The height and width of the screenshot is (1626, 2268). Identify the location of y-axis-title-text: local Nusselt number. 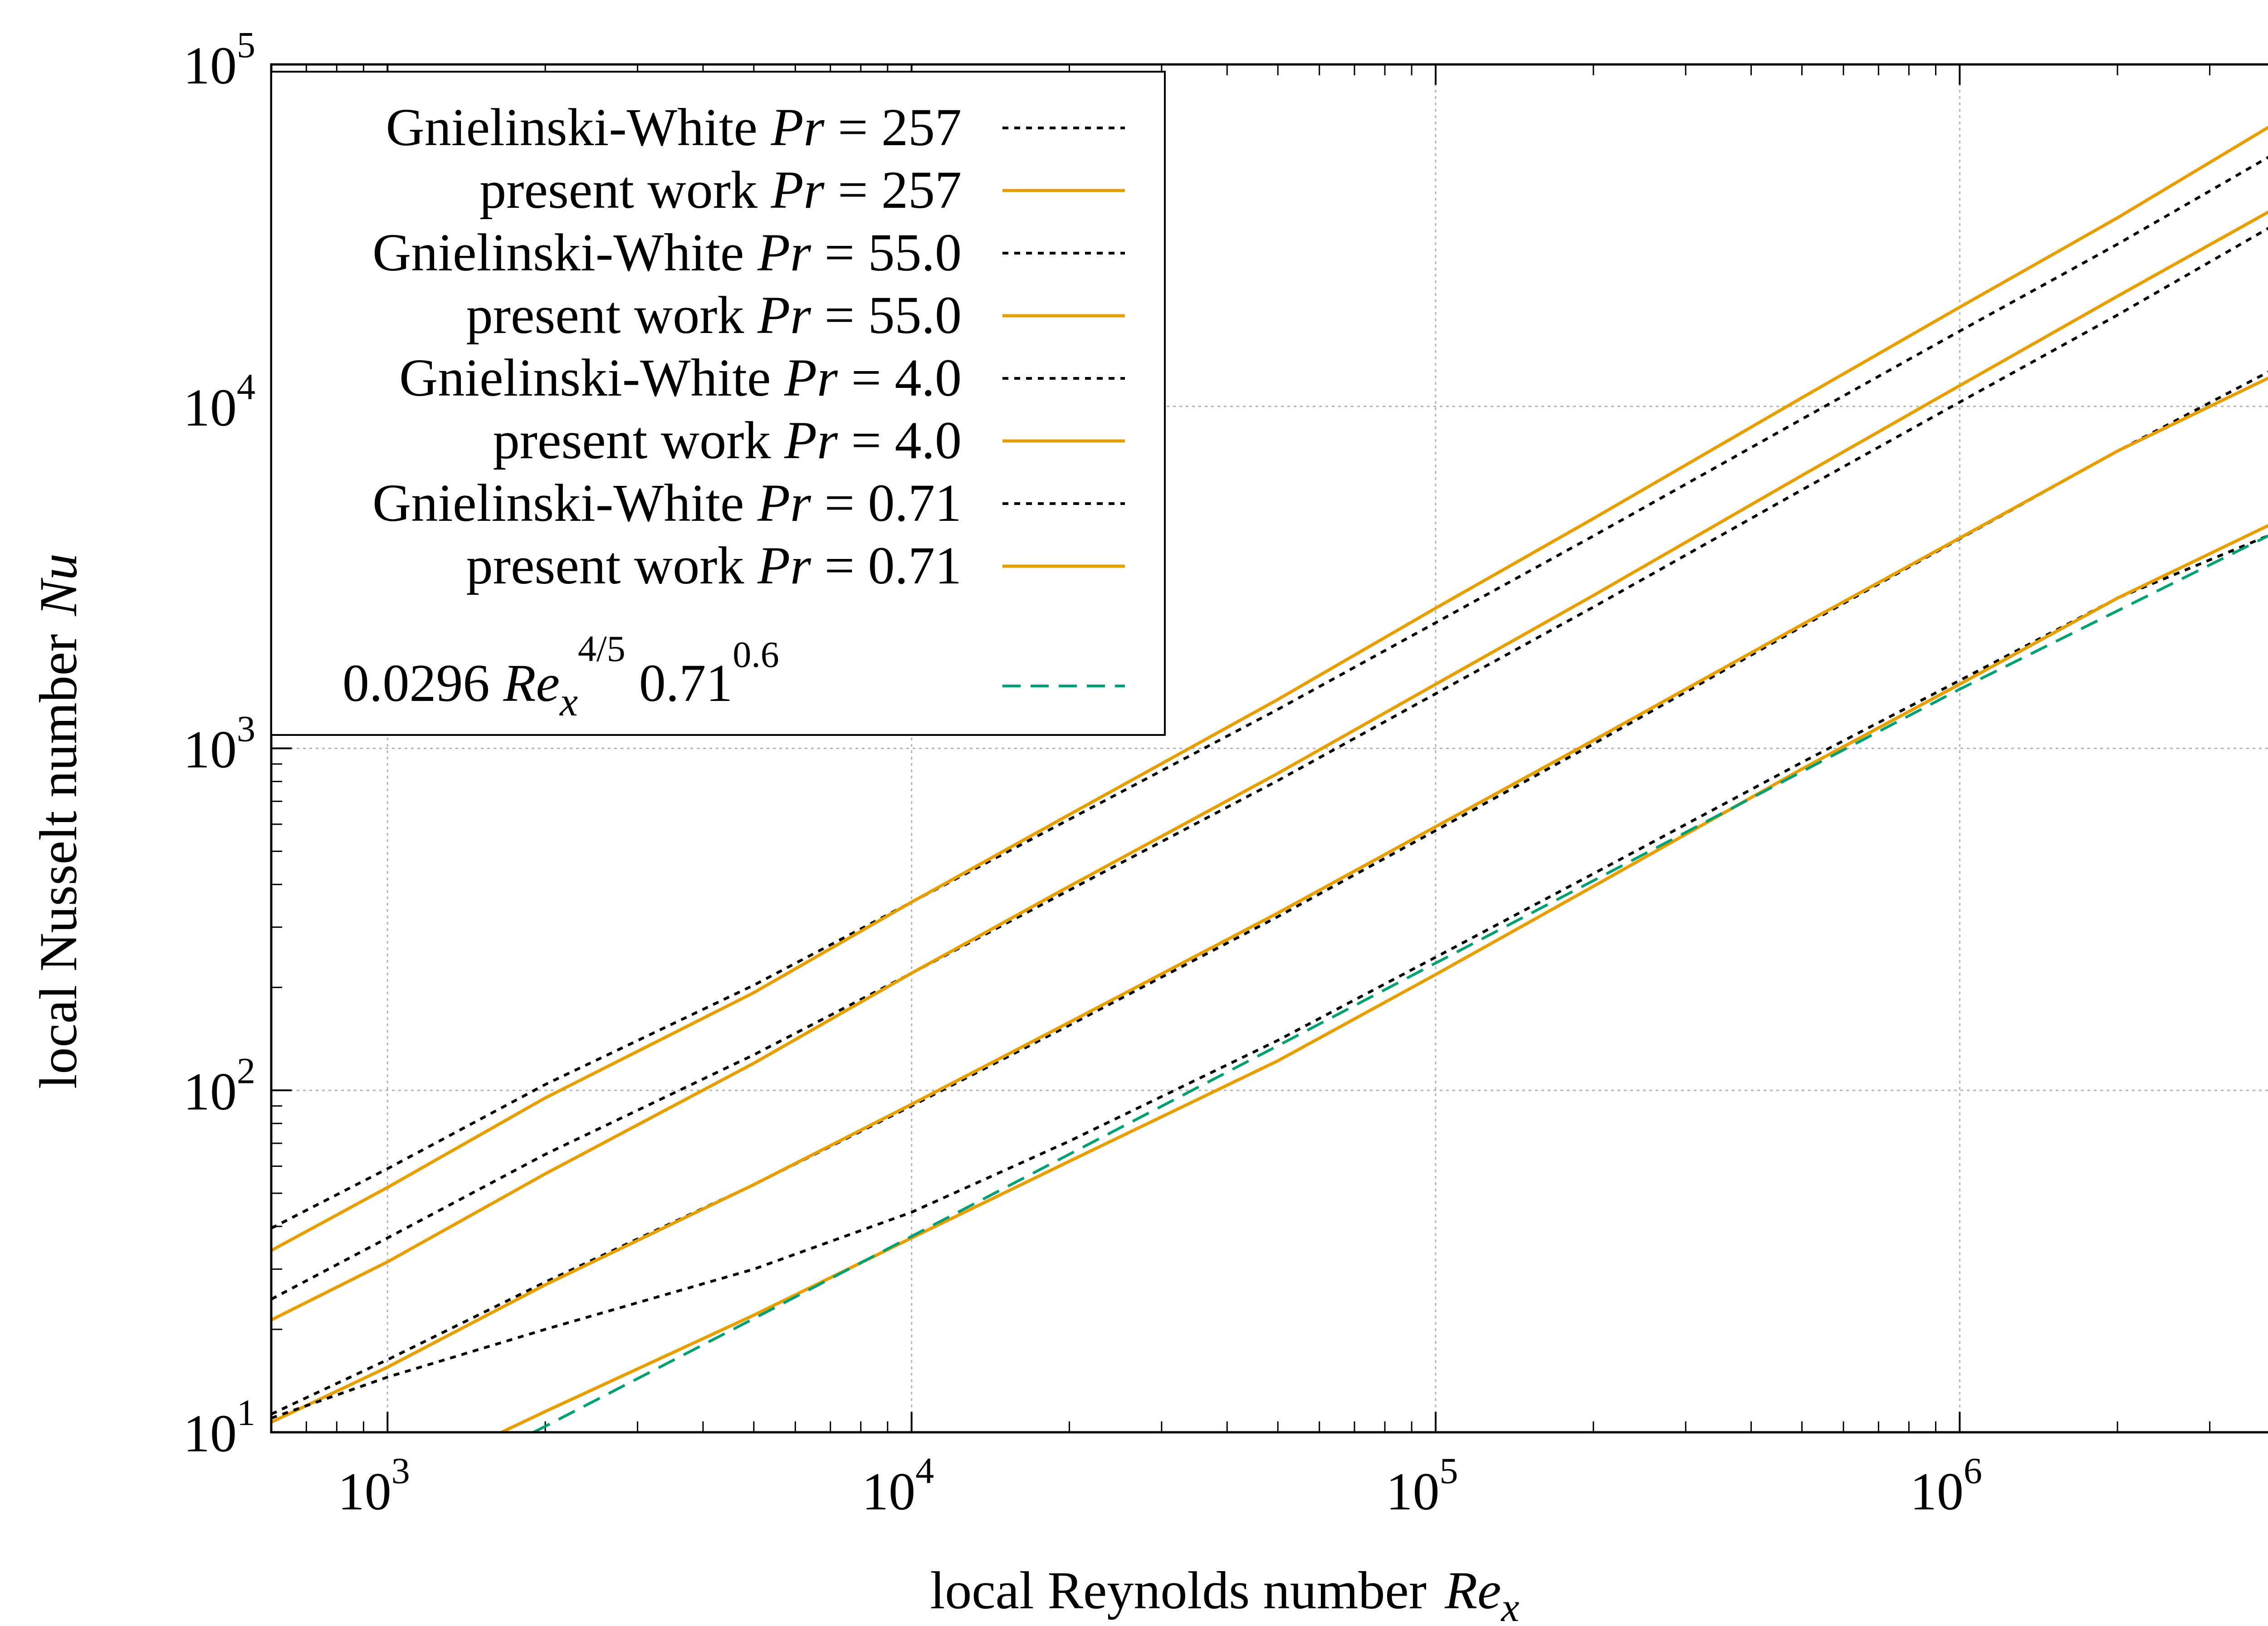
(59, 861).